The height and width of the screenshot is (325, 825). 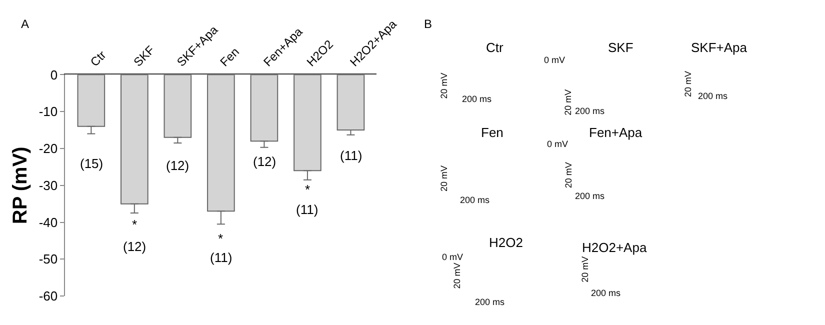 I want to click on text: Fen+Apa, so click(x=616, y=132).